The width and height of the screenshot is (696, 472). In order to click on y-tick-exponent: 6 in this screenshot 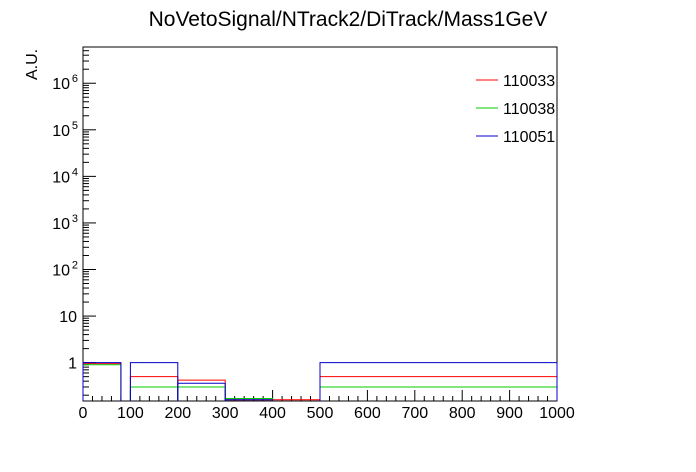, I will do `click(75, 79)`.